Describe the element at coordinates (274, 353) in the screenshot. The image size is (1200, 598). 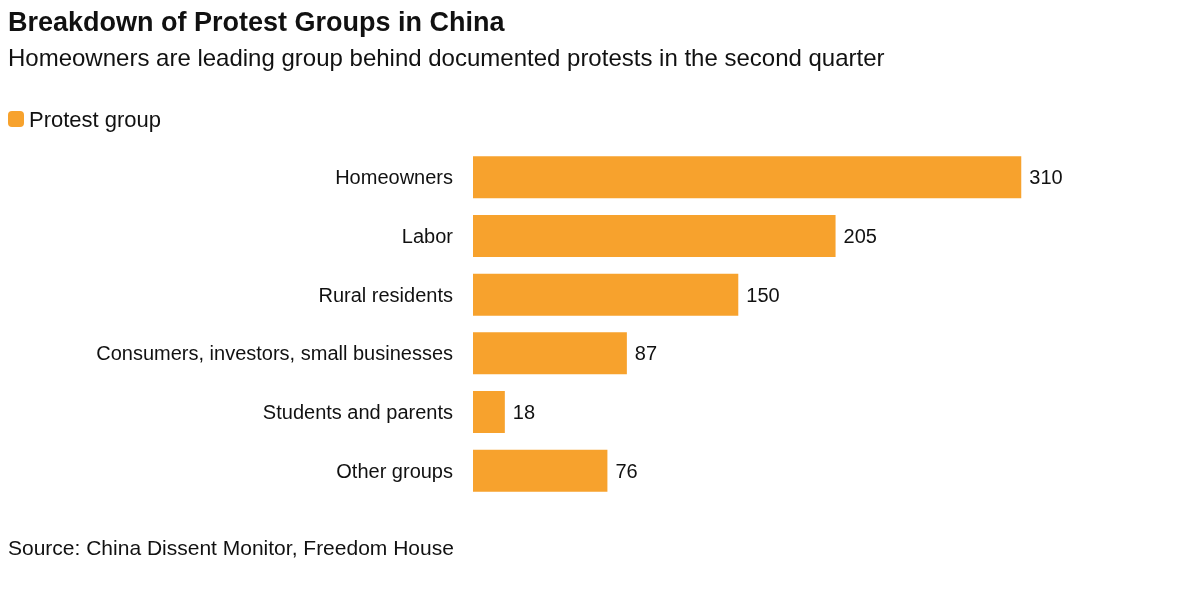
I see `y-tick-label: Consumers, investors, small businesses` at that location.